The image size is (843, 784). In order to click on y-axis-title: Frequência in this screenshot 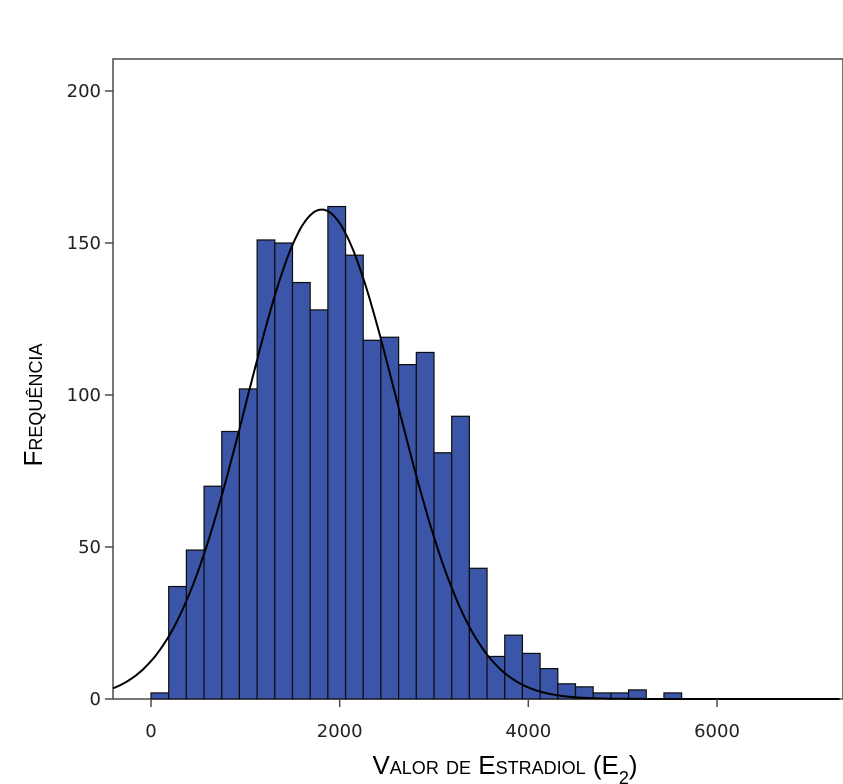, I will do `click(33, 405)`.